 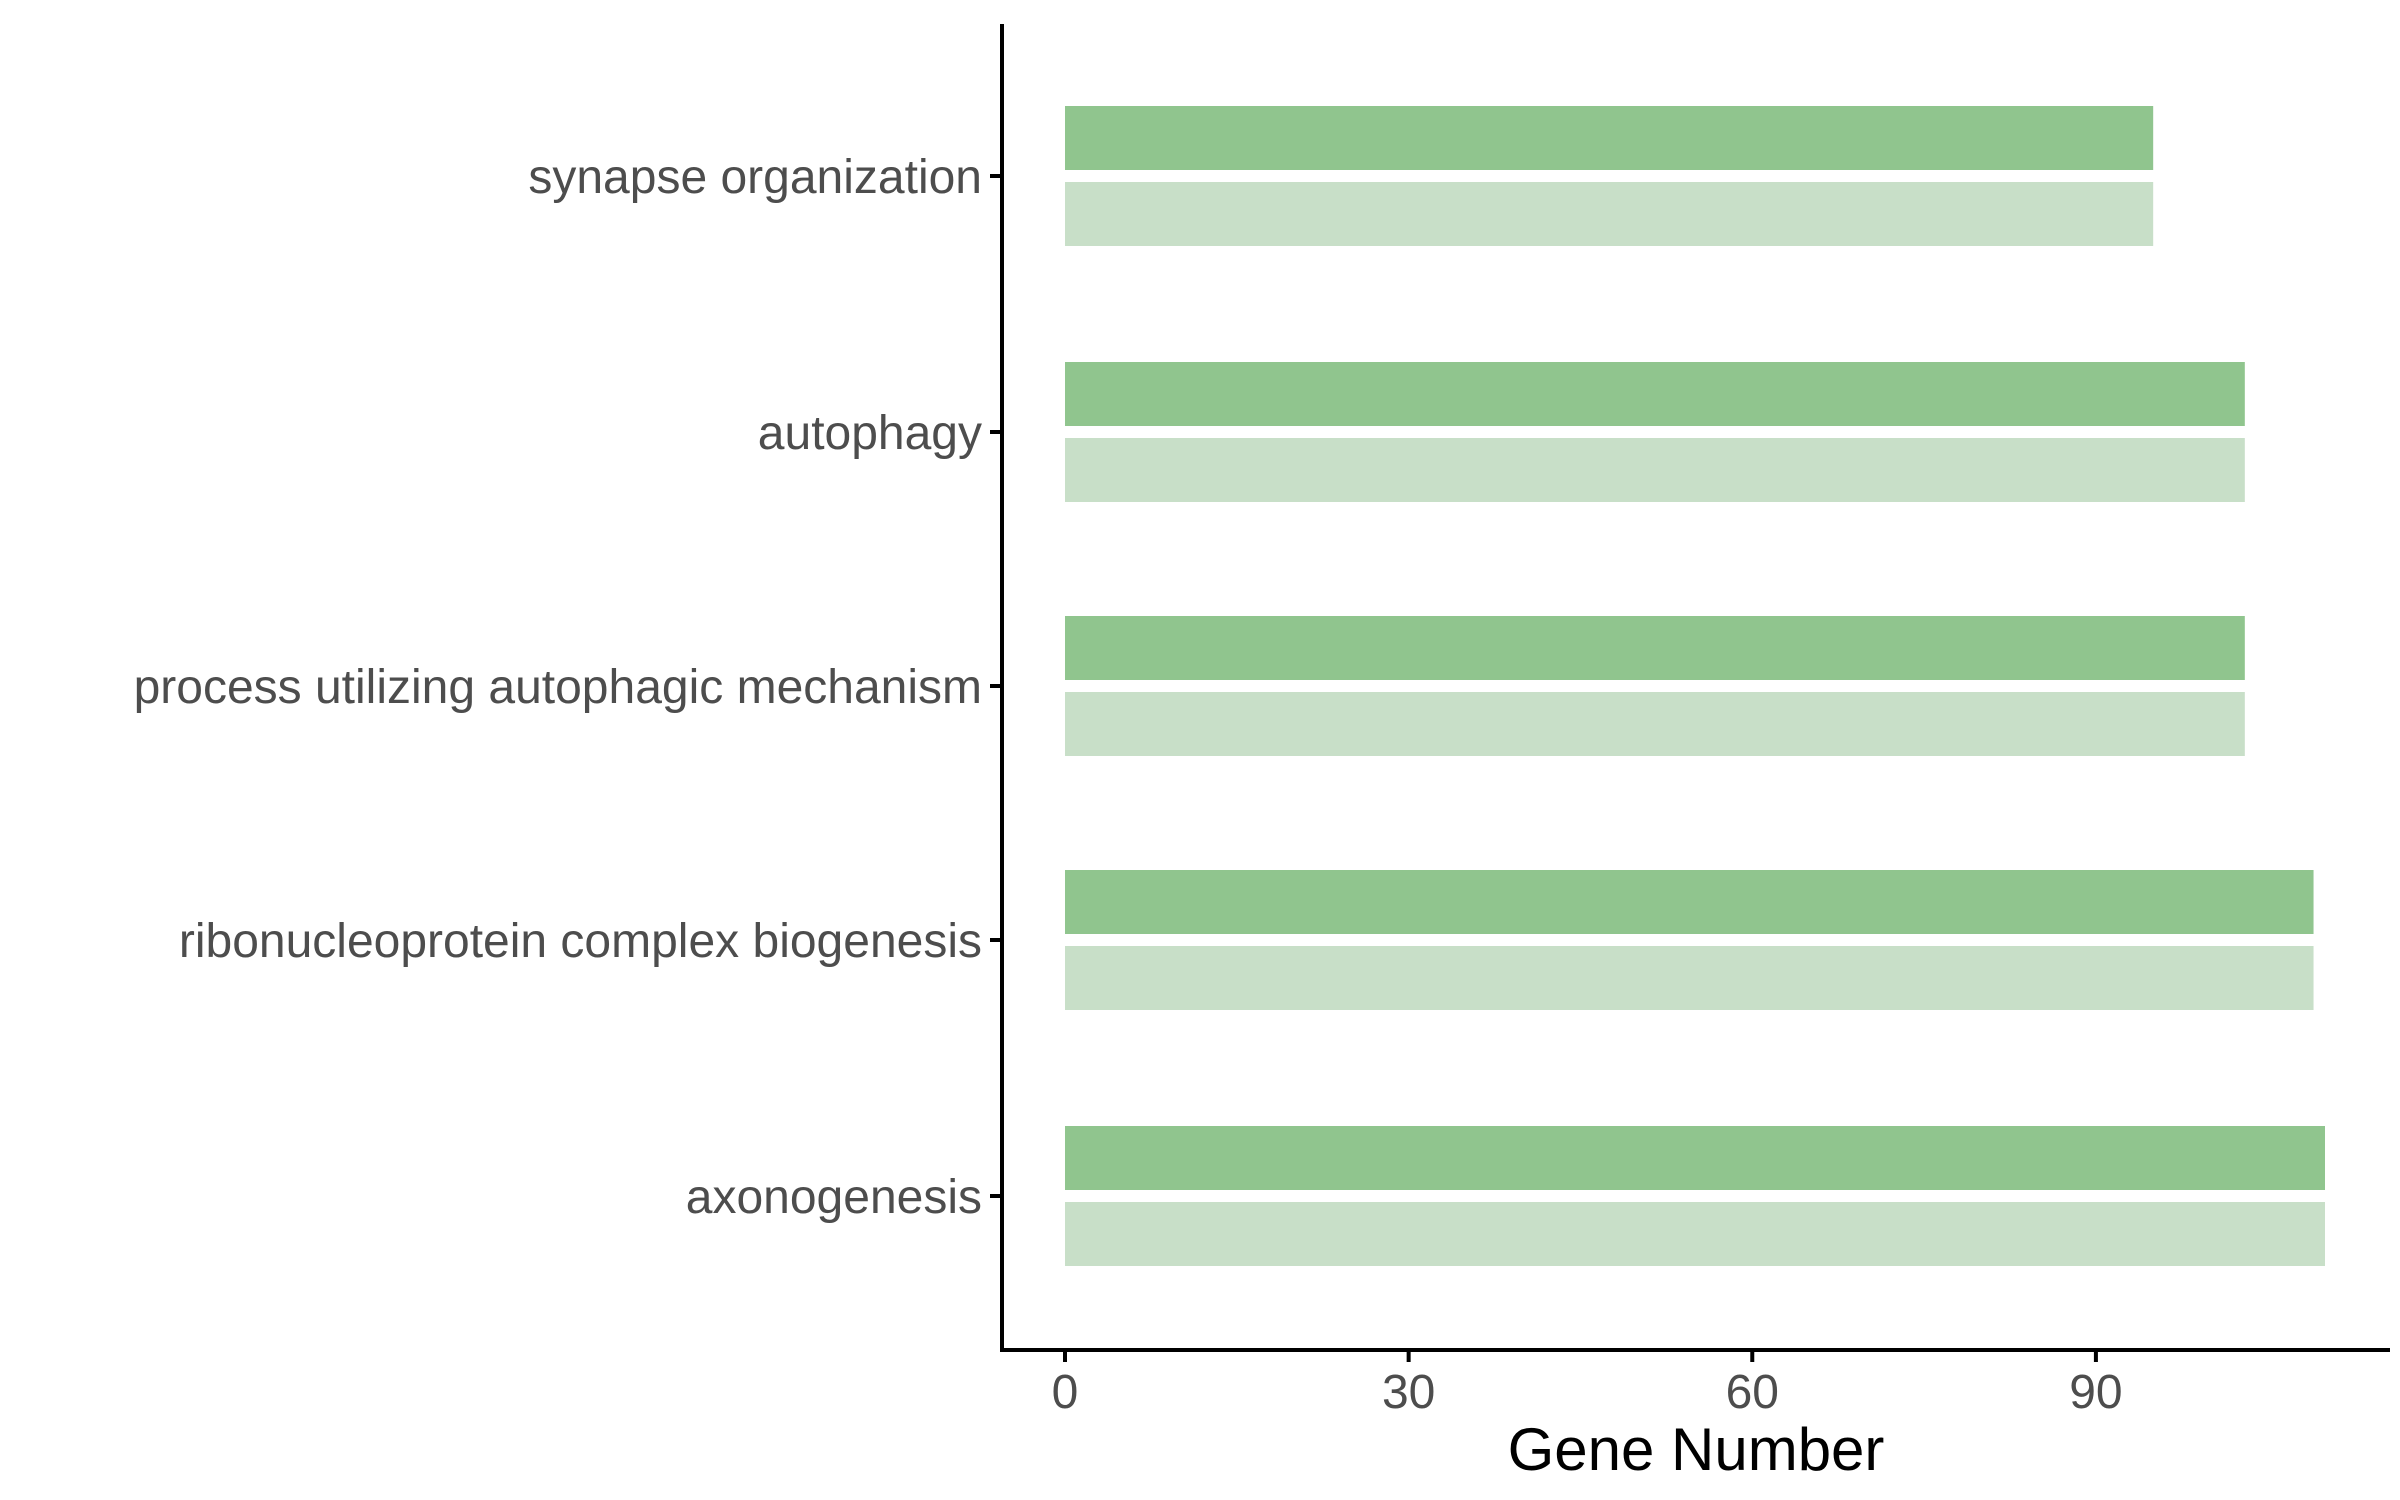 I want to click on x-tick-label-2: 60, so click(x=1752, y=1392).